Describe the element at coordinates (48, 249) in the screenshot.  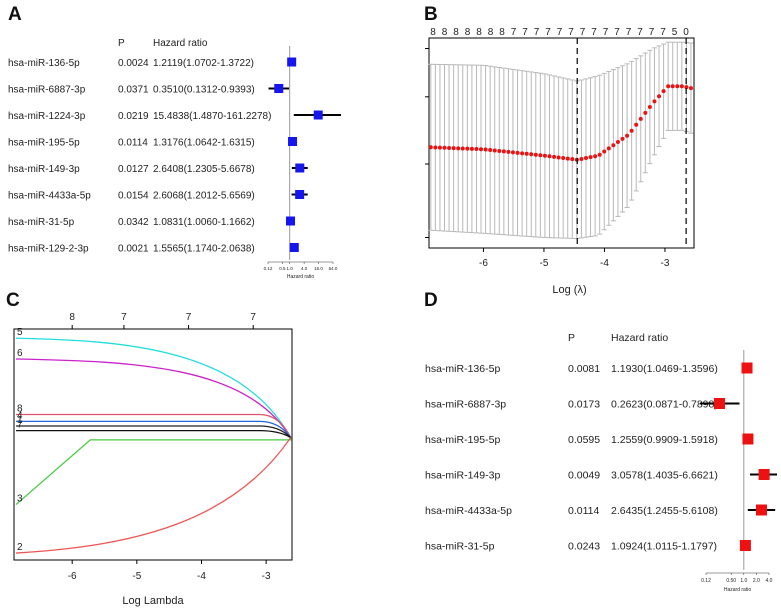
I see `row-label: hsa-miR-129-2-3p` at that location.